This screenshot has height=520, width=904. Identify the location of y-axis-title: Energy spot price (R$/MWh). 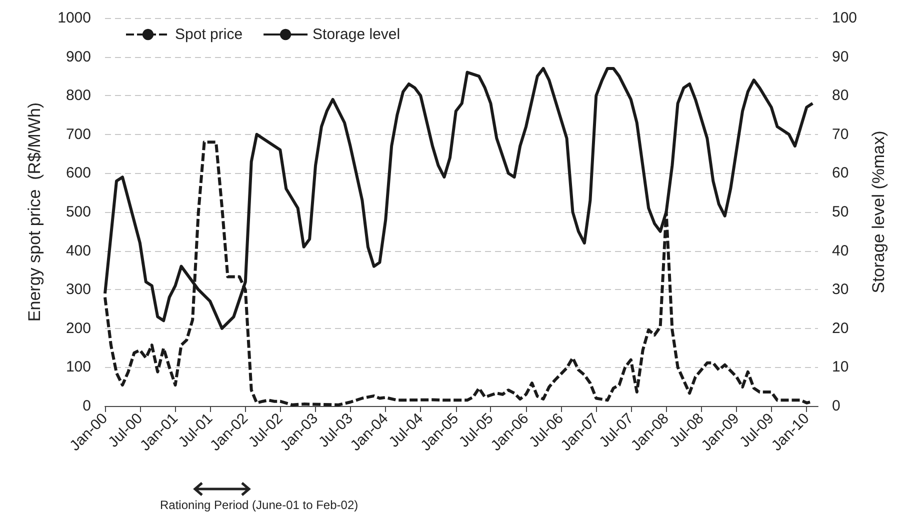
(34, 212).